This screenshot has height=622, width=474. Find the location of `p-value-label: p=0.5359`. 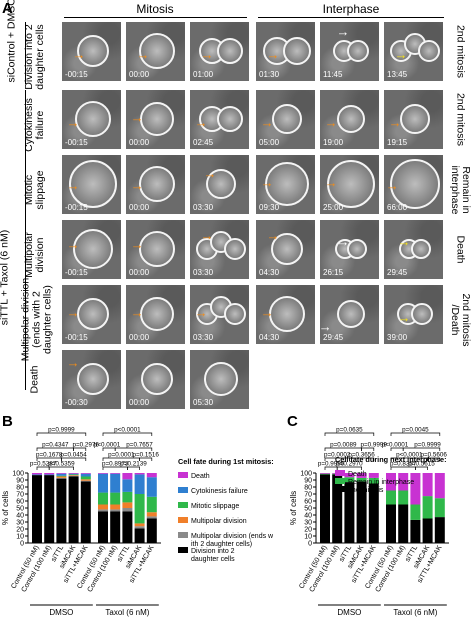

p-value-label: p=0.5359 is located at coordinates (61, 464).